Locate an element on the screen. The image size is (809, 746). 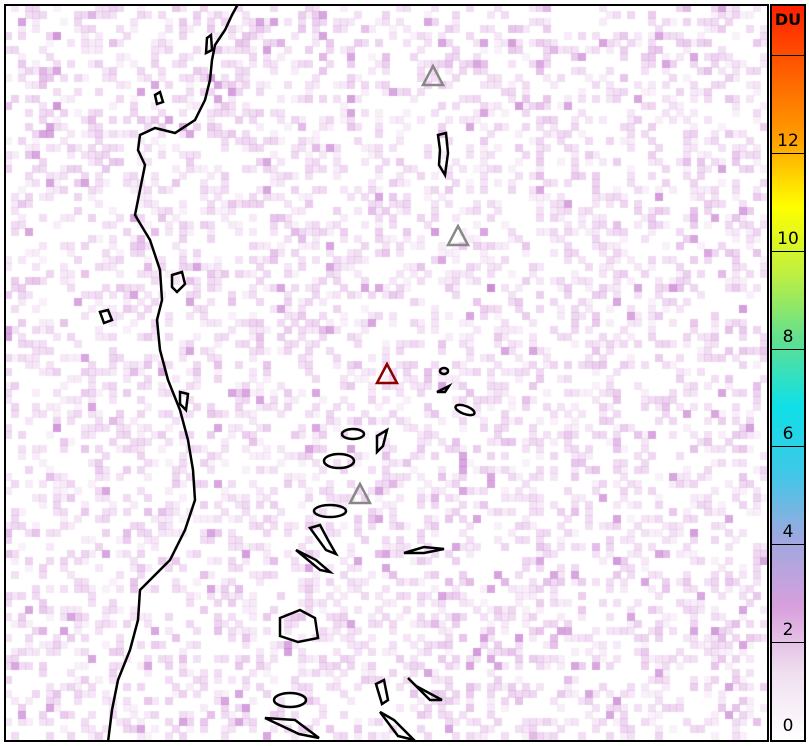
colorbar-gradient is located at coordinates (788, 373).